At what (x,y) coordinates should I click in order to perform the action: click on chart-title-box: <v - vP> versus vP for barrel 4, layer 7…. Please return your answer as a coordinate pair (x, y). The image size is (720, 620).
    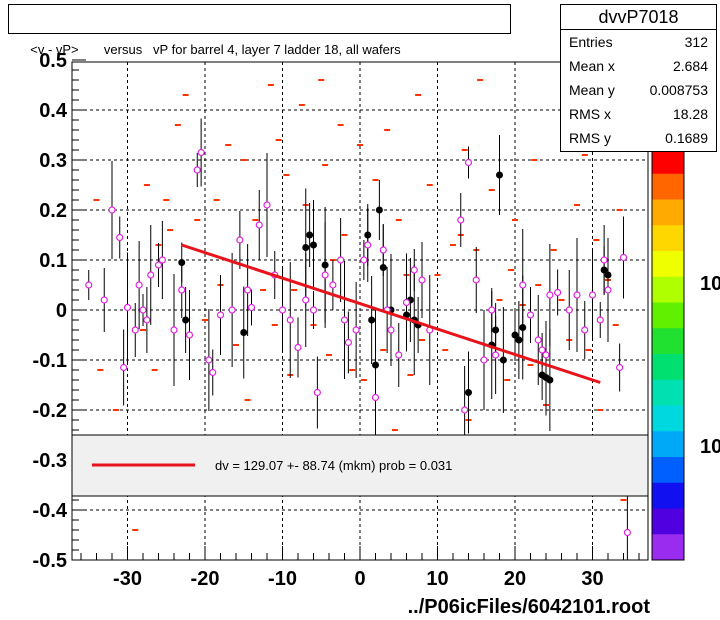
    Looking at the image, I should click on (259, 30).